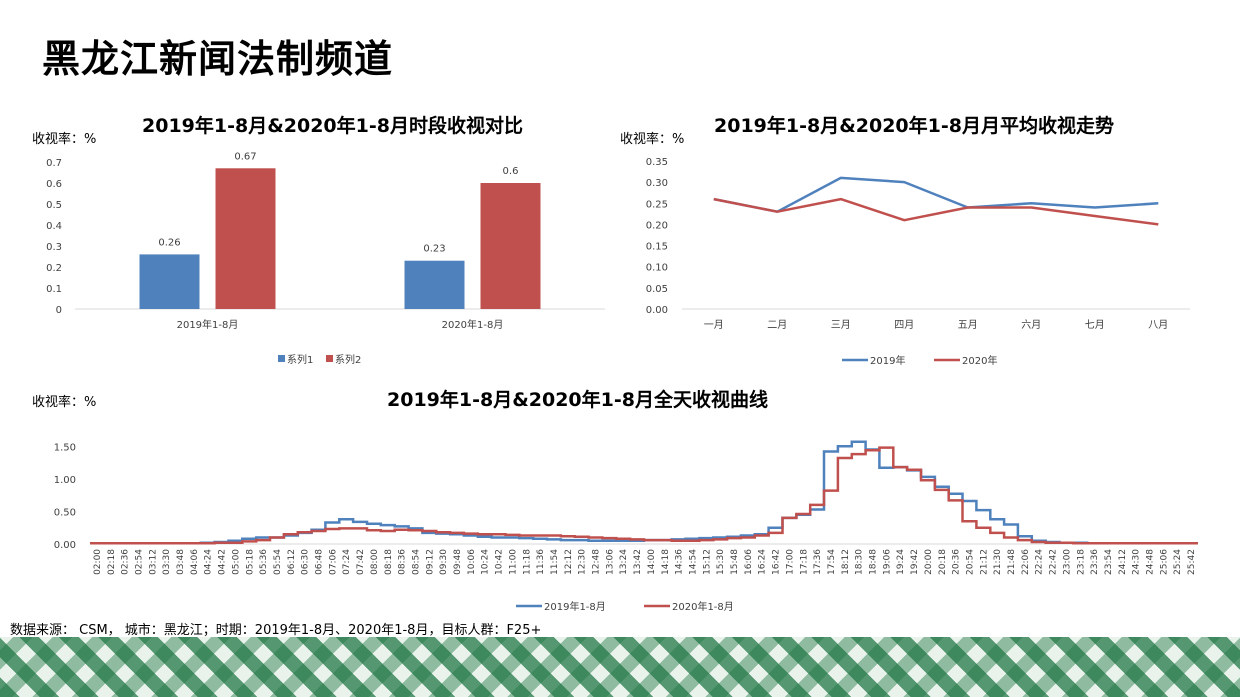 The height and width of the screenshot is (697, 1240). Describe the element at coordinates (1158, 325) in the screenshot. I see `line-x-tick-label: 八月` at that location.